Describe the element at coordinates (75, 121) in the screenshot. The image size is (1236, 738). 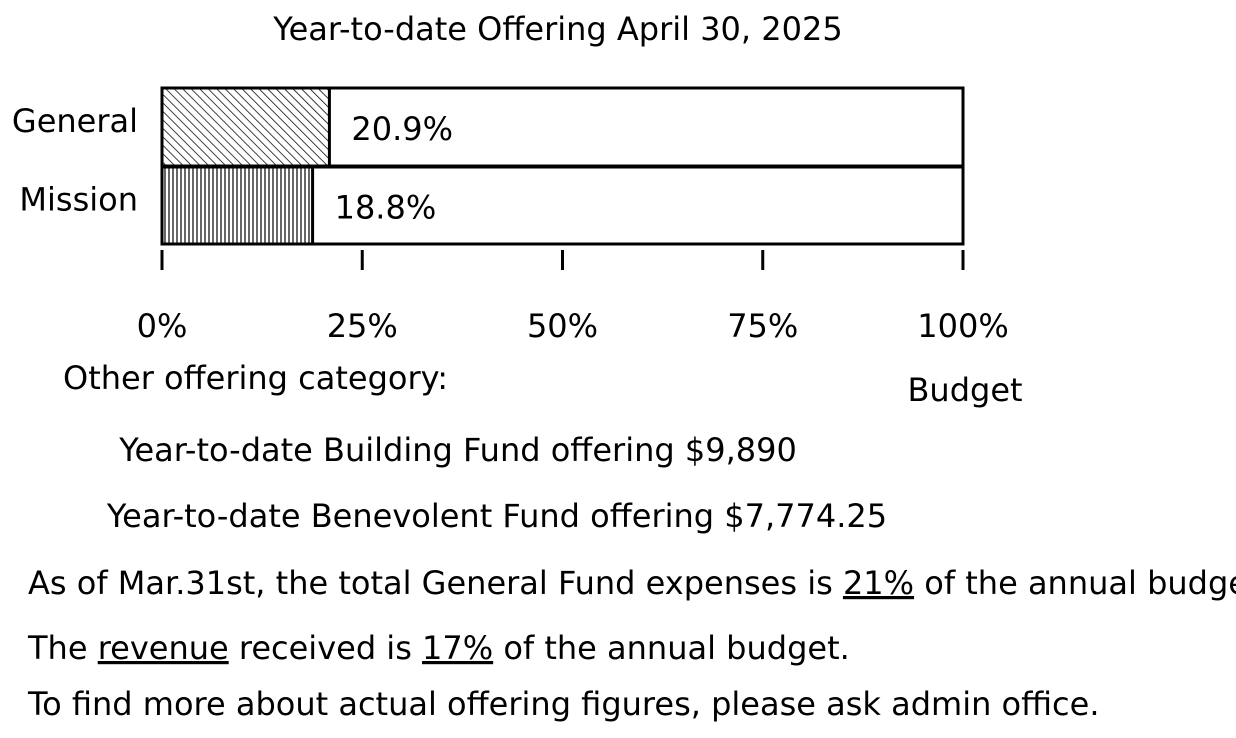
I see `category-label: General` at that location.